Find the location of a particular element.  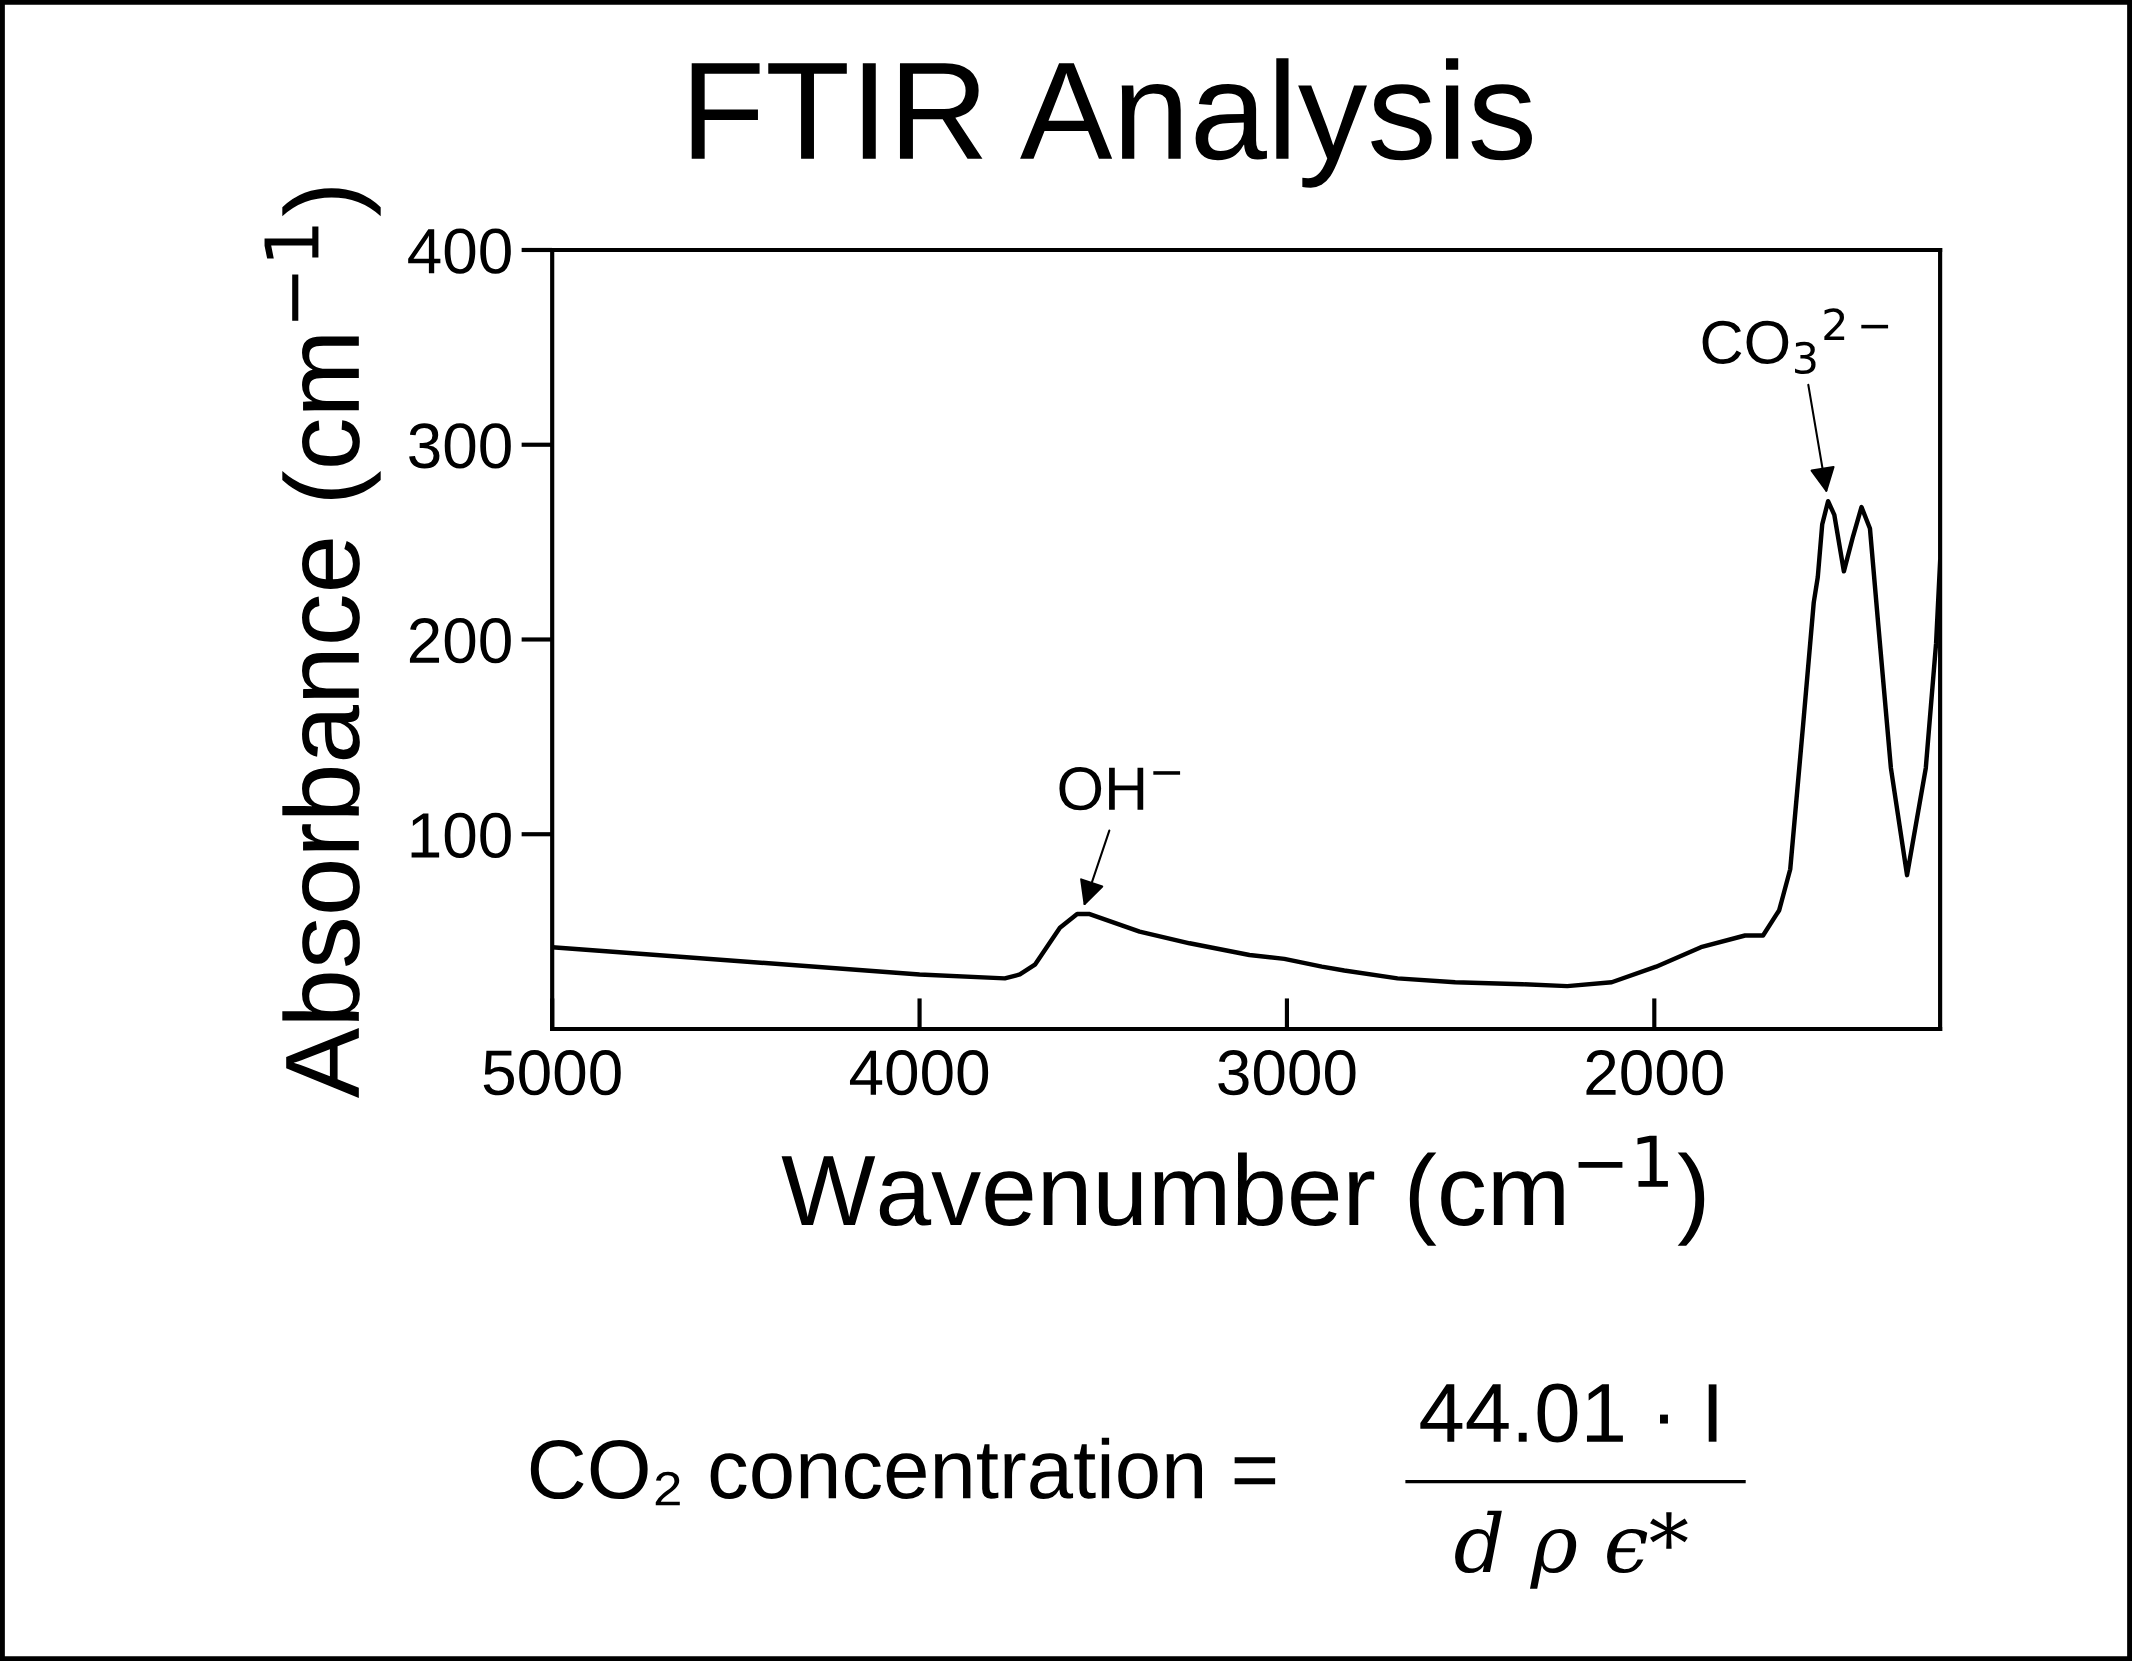

y-tick-label: 300 is located at coordinates (460, 446).